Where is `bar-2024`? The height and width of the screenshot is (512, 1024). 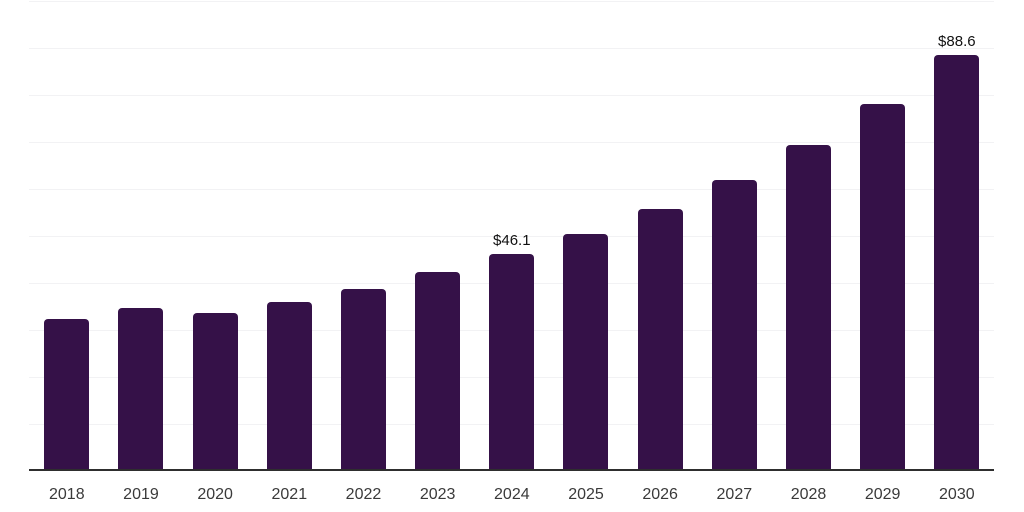 bar-2024 is located at coordinates (512, 362).